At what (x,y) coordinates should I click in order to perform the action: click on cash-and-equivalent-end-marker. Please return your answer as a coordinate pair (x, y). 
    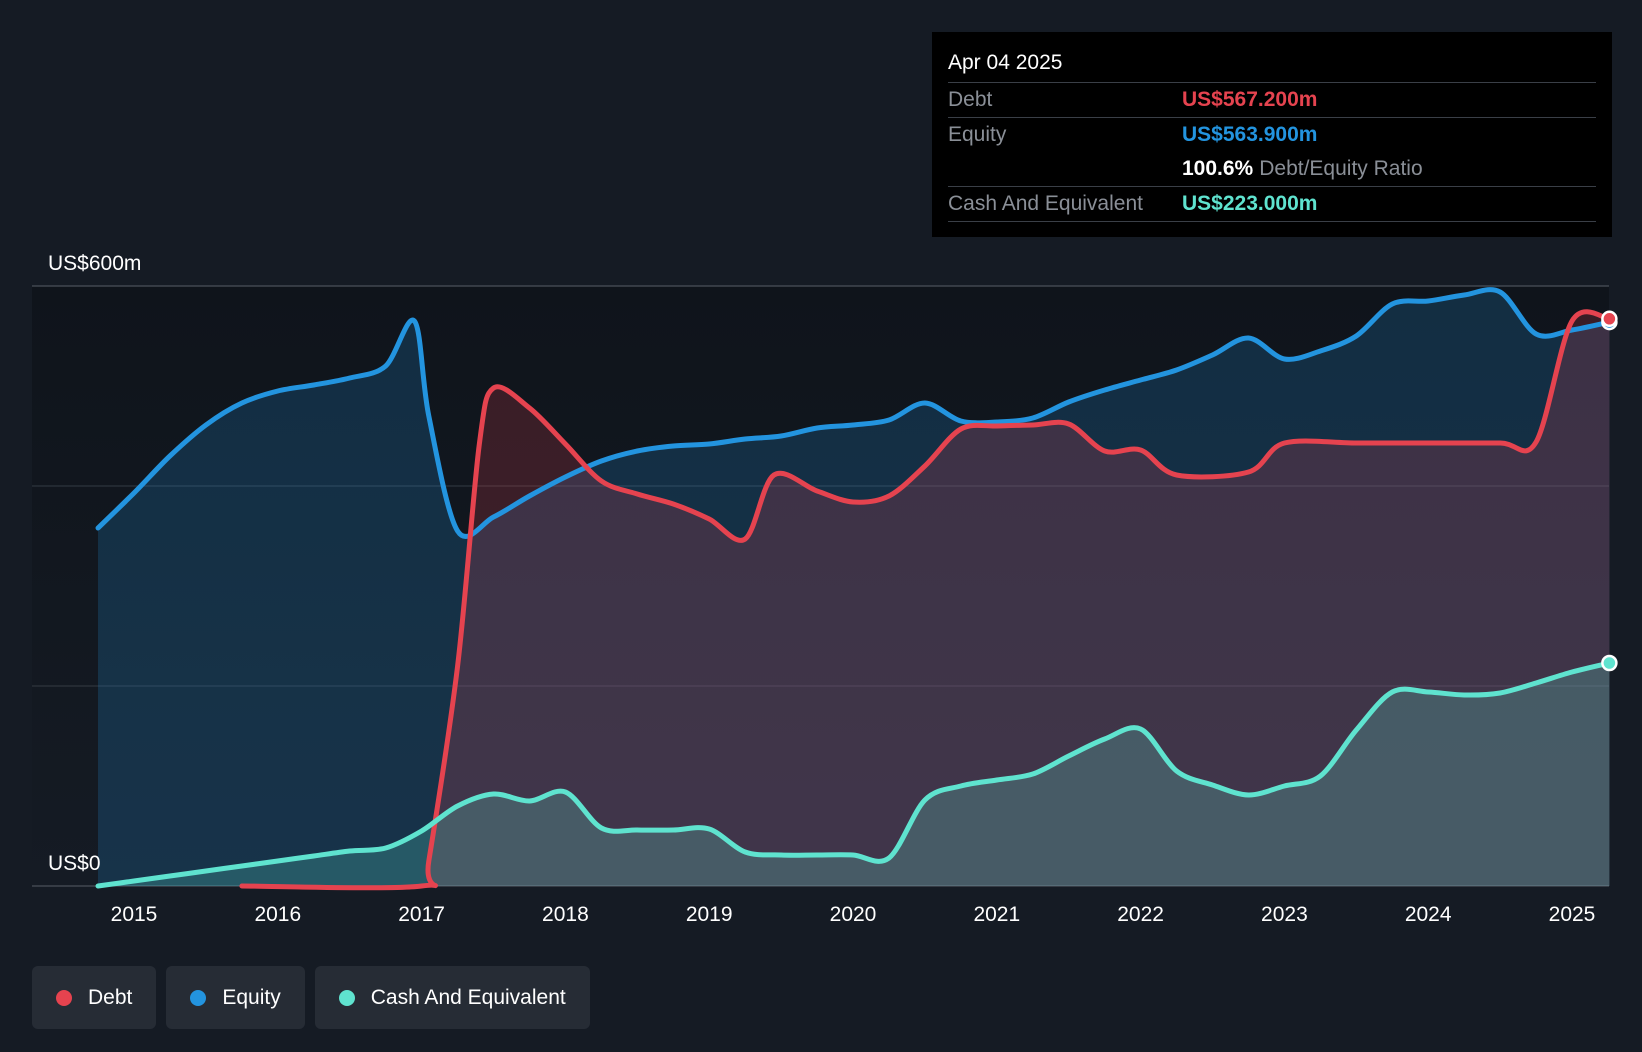
    Looking at the image, I should click on (1609, 663).